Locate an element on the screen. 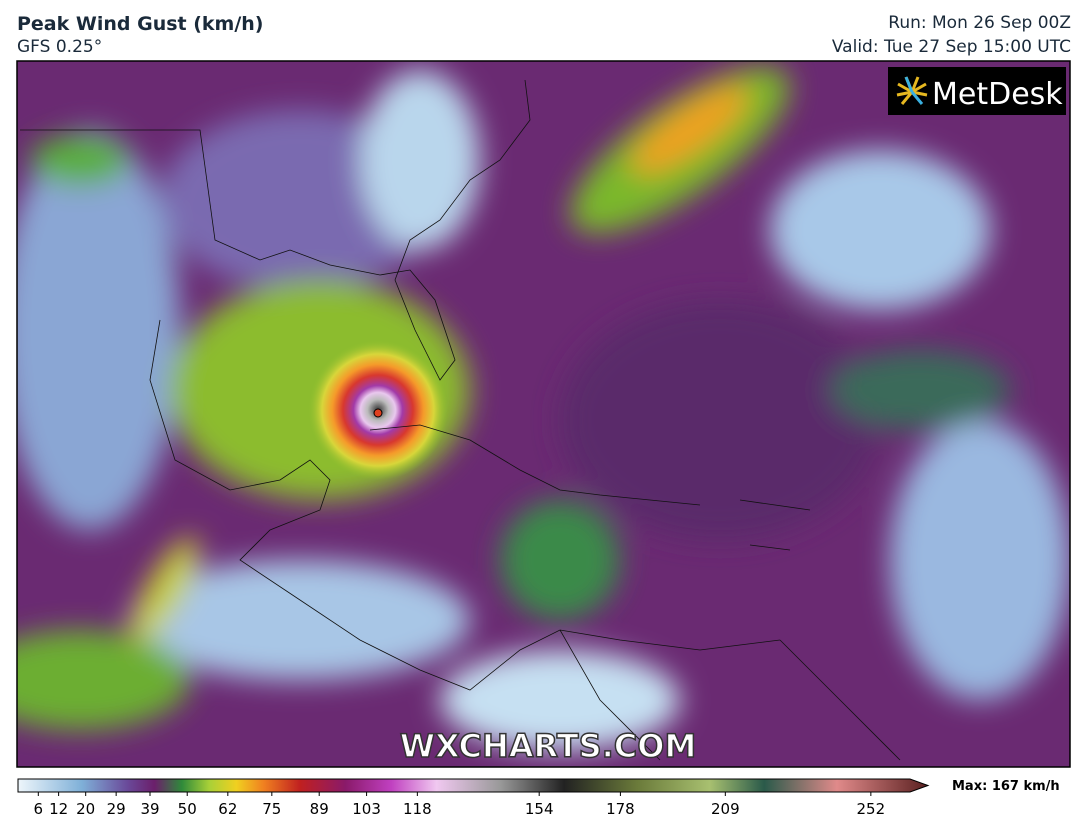 The width and height of the screenshot is (1088, 835). tick-label: 89 is located at coordinates (319, 809).